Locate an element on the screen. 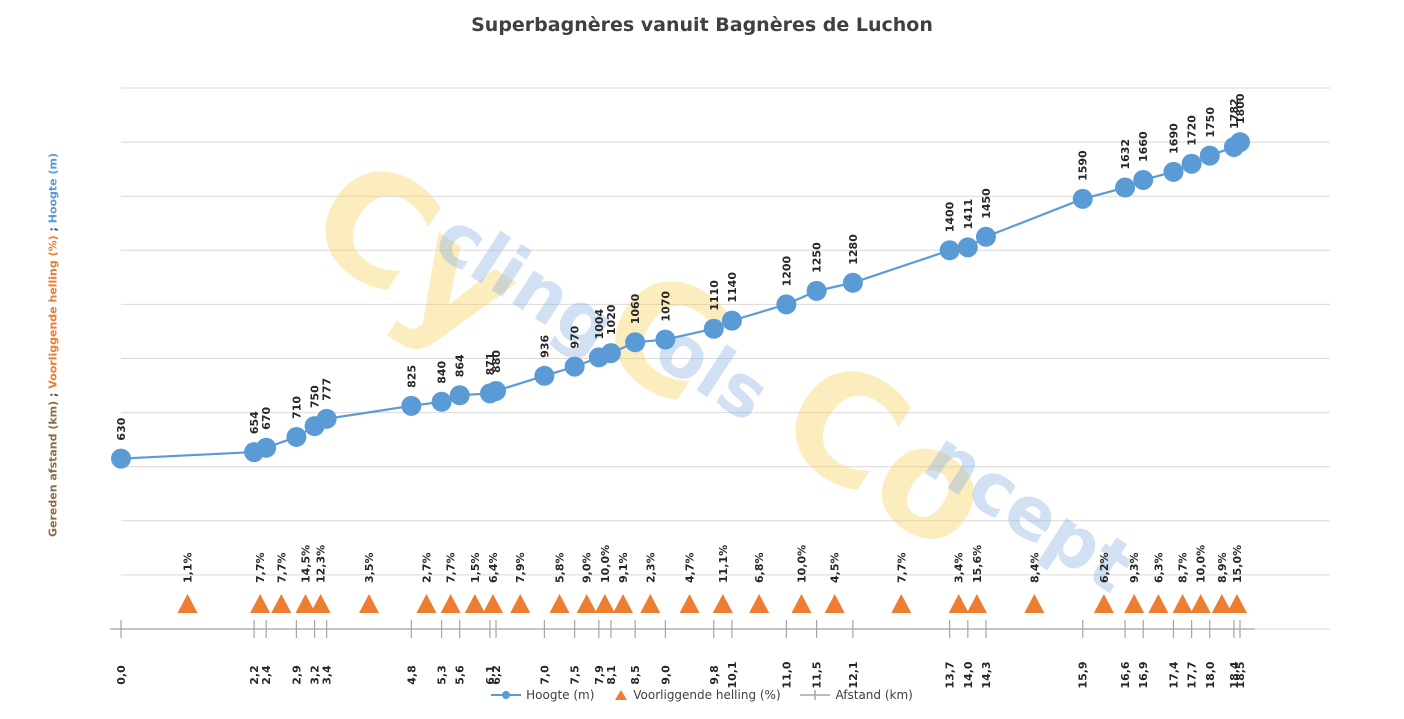 This screenshot has height=719, width=1404. distance-label: 8,1 is located at coordinates (611, 675).